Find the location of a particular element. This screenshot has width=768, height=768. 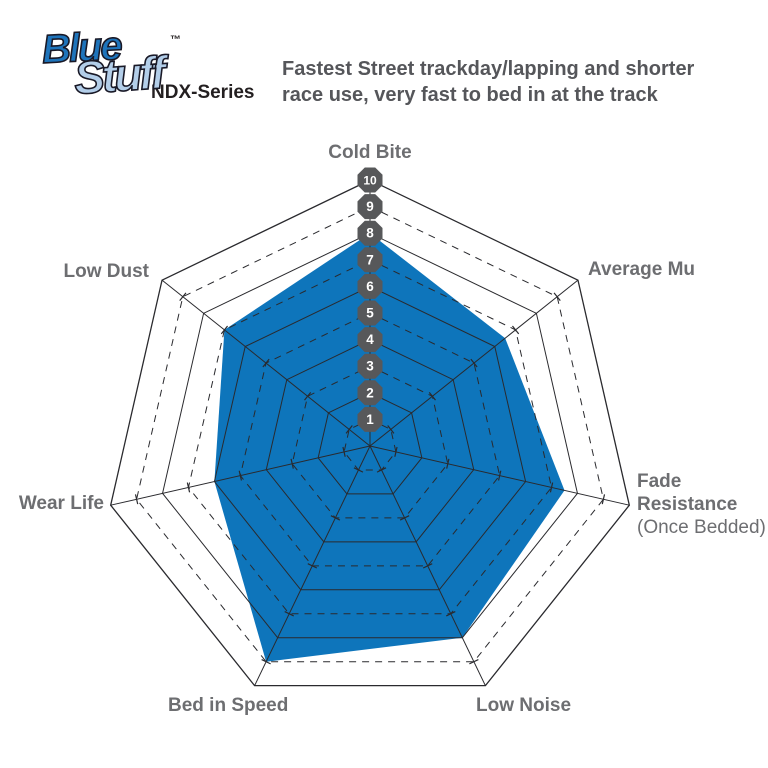

scale-badge-7: 7 is located at coordinates (370, 260).